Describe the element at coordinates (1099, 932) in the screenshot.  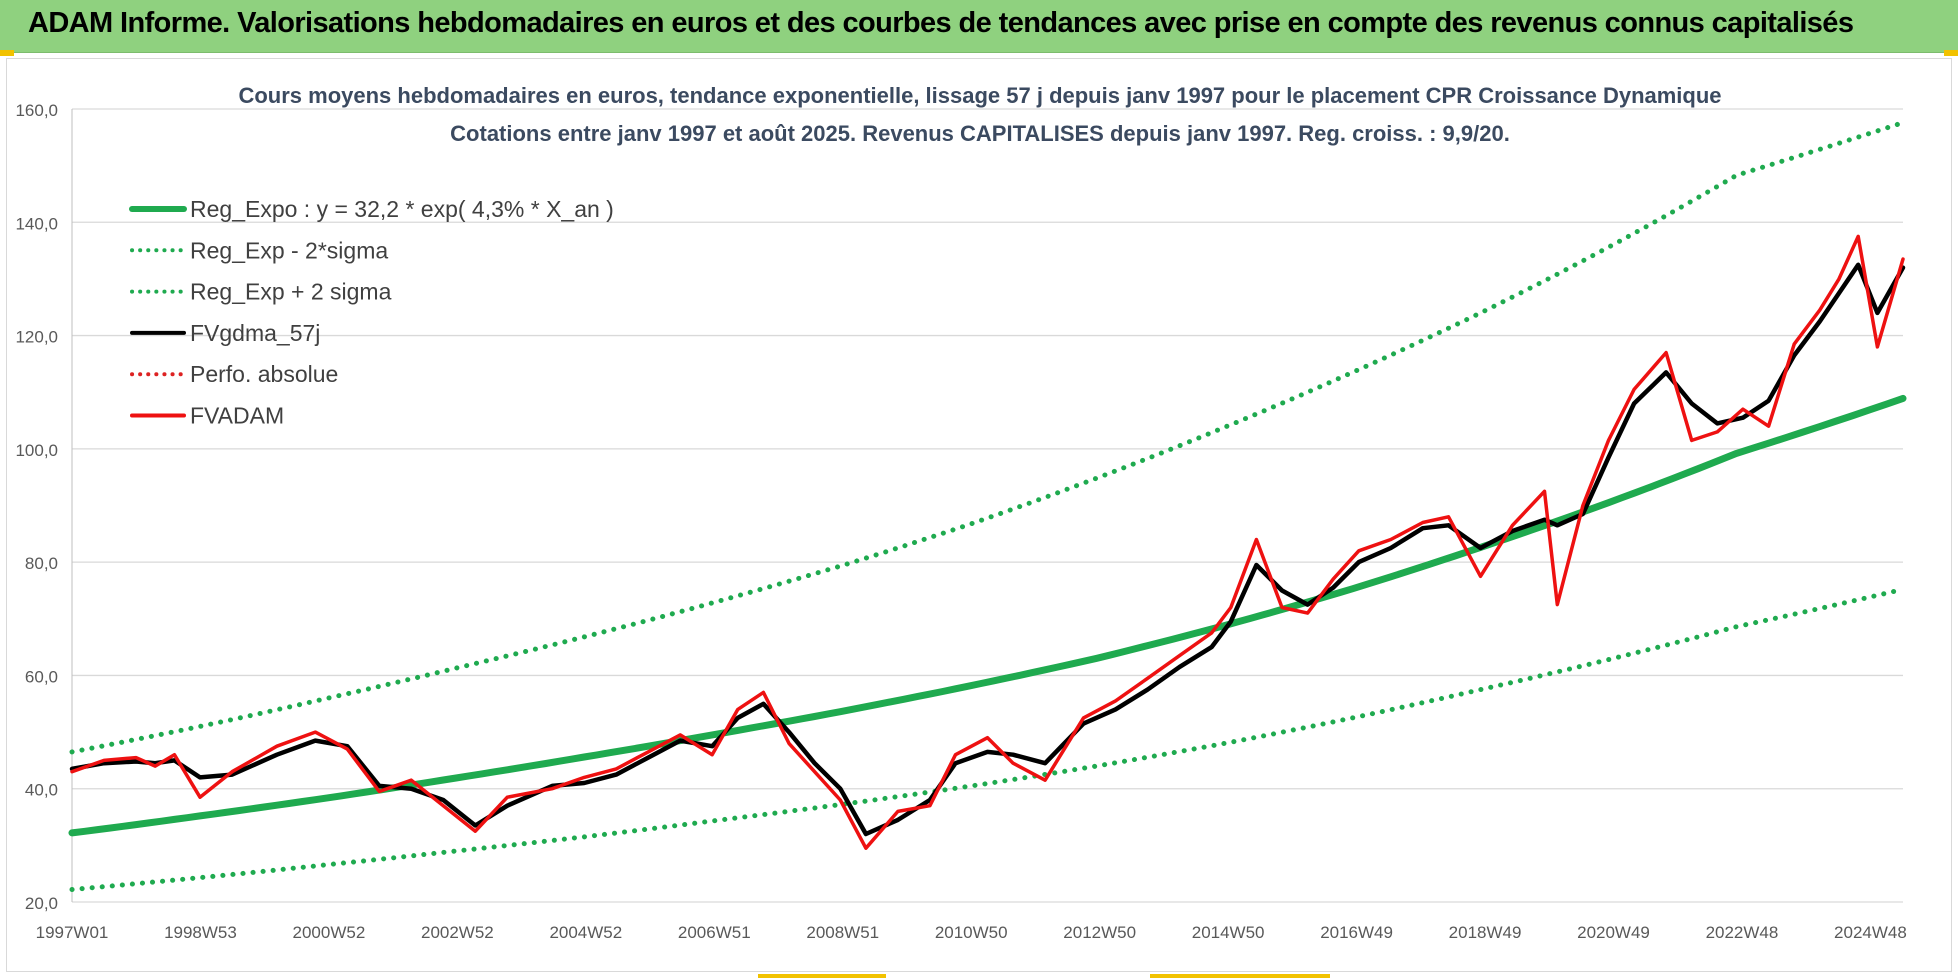
I see `x-tick-label: 2012W50` at that location.